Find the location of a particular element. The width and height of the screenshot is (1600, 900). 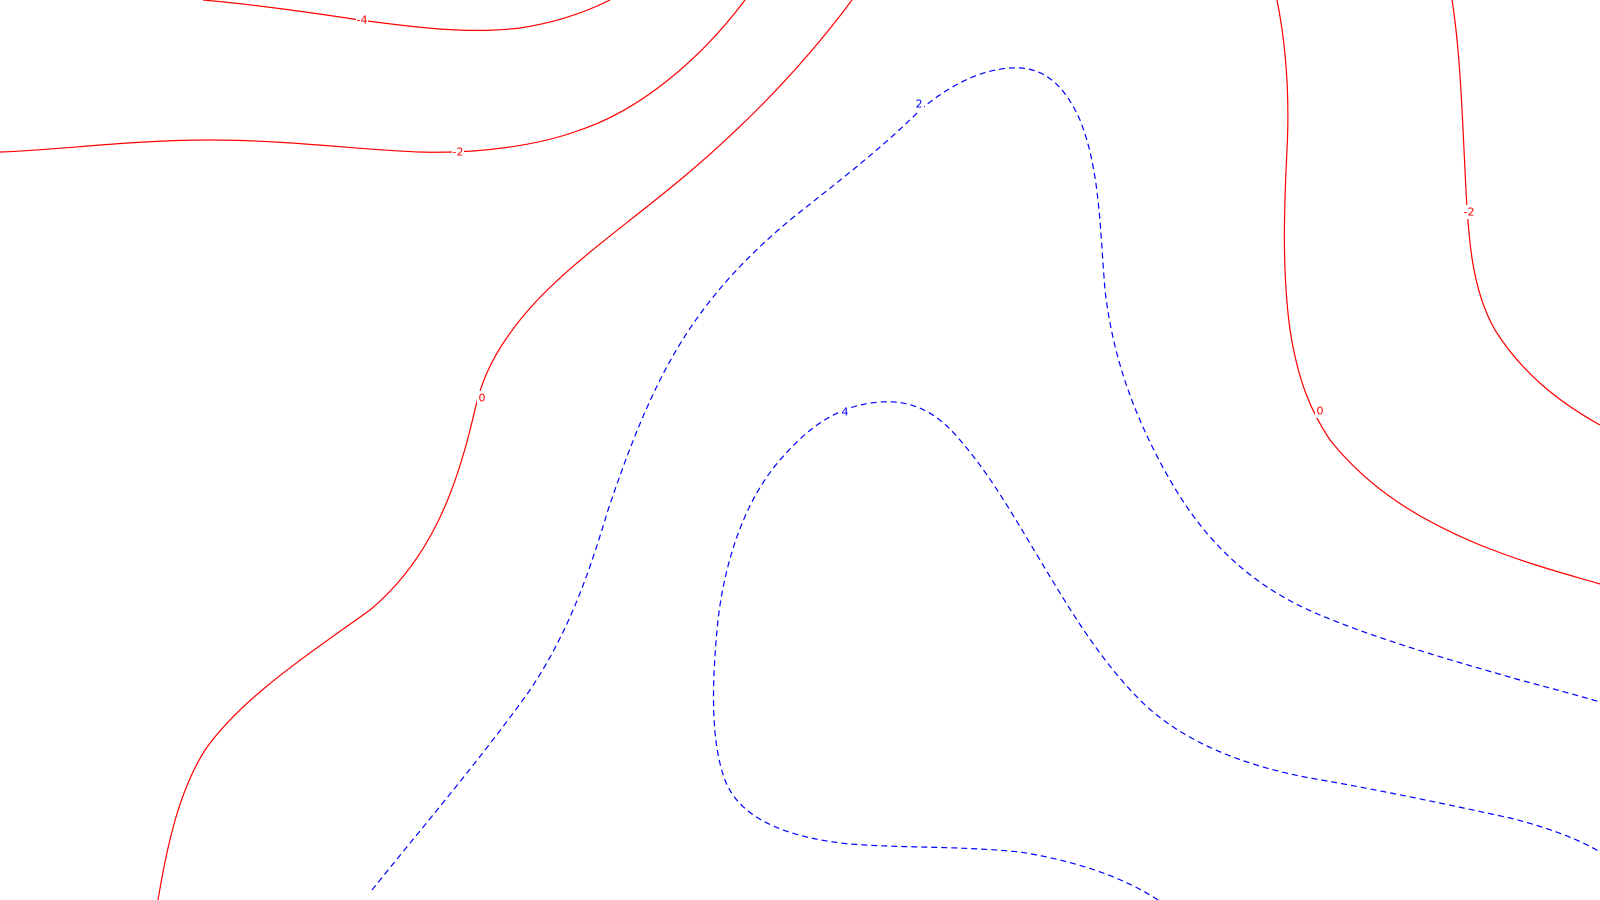

contour-zero-right: 0 is located at coordinates (1438, 292).